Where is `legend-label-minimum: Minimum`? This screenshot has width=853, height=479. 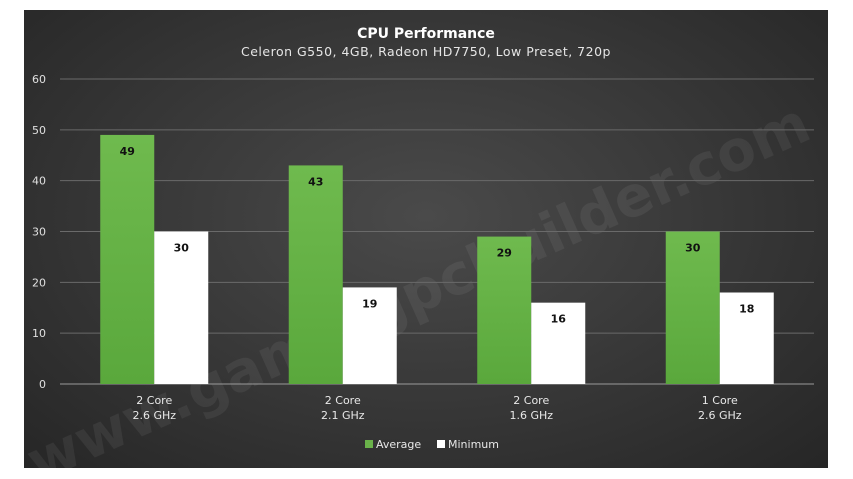
legend-label-minimum: Minimum is located at coordinates (473, 444).